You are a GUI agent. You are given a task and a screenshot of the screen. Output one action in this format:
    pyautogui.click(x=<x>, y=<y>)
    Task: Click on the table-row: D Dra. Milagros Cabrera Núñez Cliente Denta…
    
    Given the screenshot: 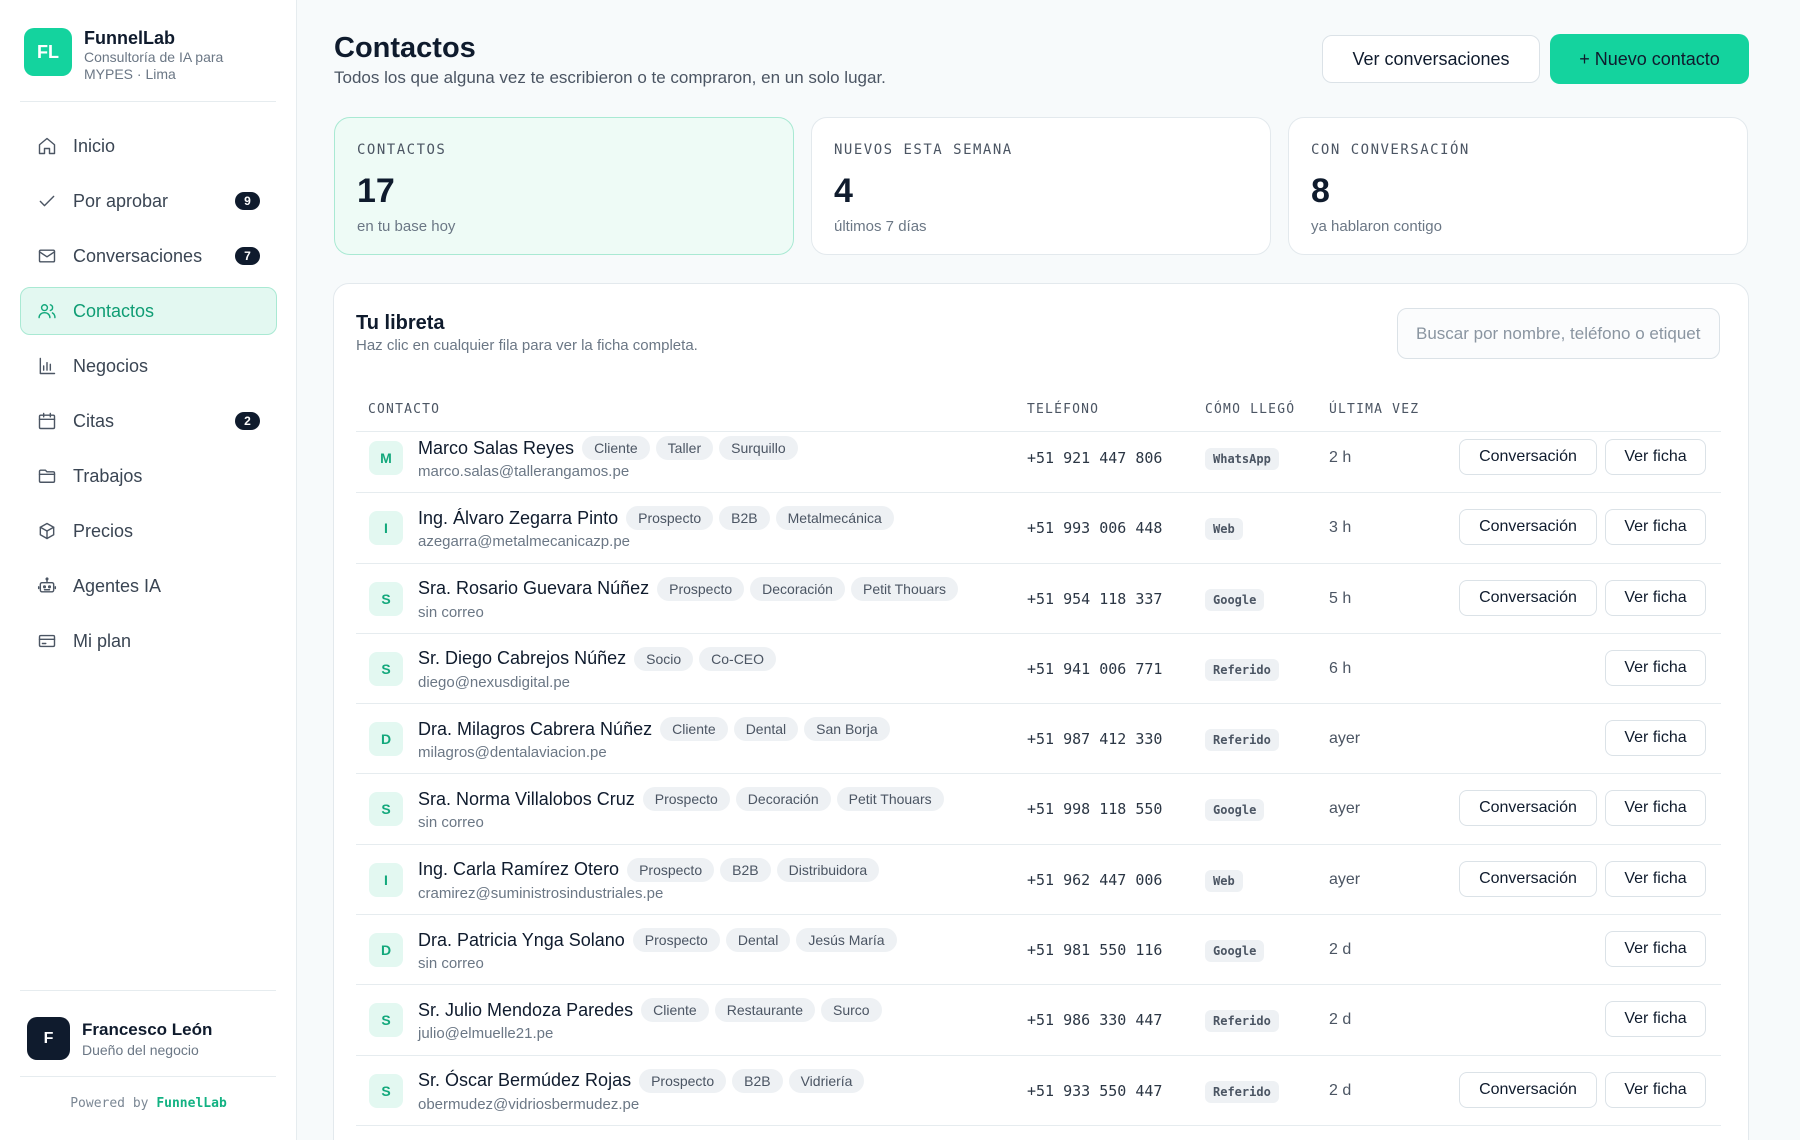 What is the action you would take?
    pyautogui.click(x=1038, y=739)
    